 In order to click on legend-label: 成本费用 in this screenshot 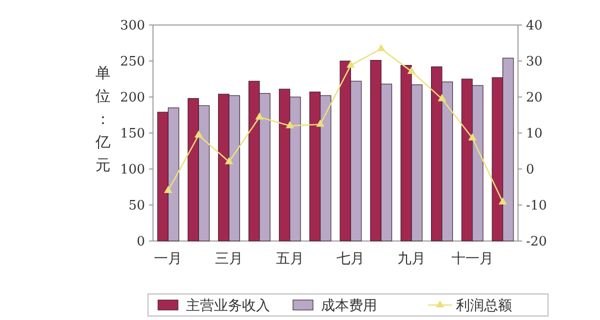, I will do `click(349, 306)`.